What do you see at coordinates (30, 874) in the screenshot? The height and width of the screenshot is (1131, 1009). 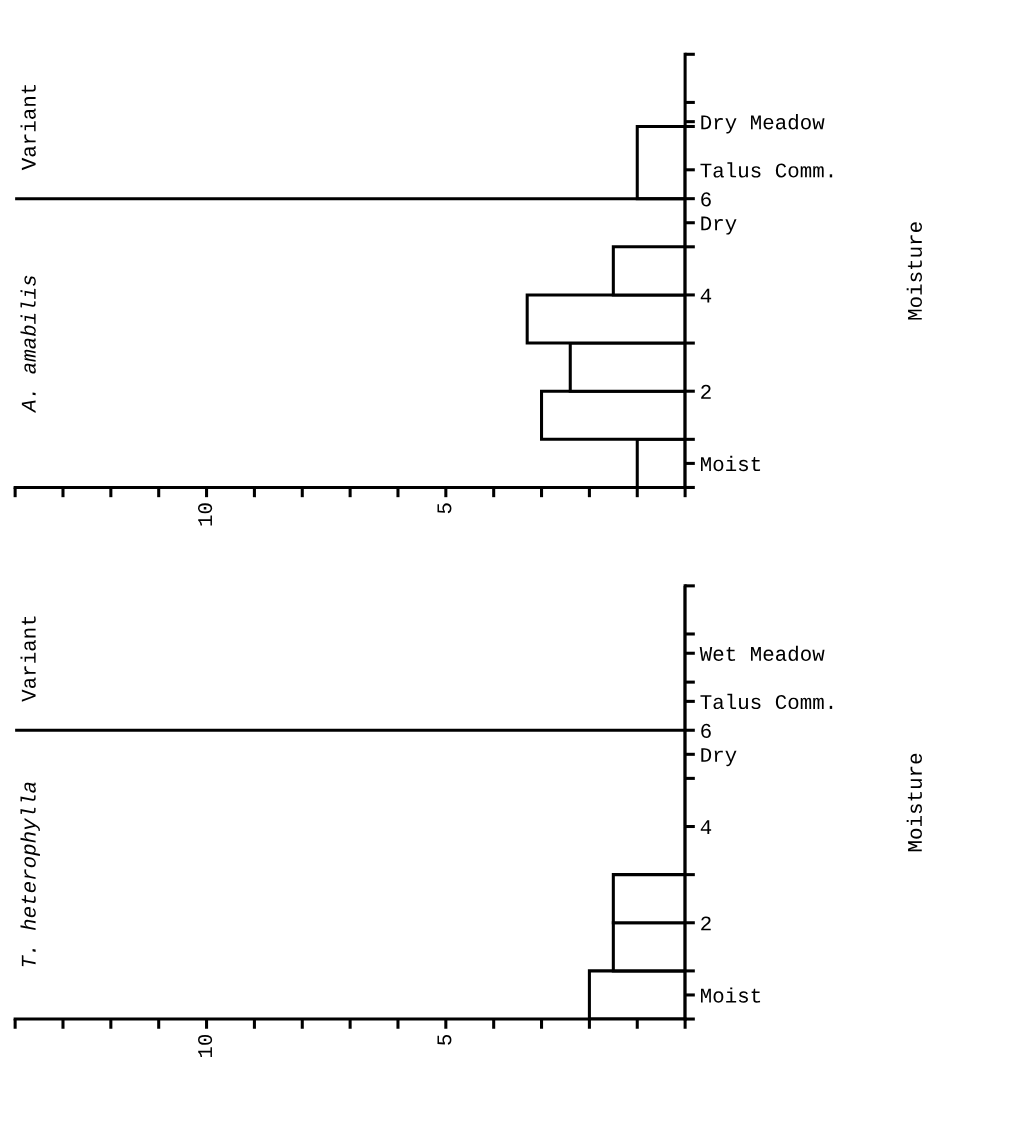 I see `text: T. heterophylla` at bounding box center [30, 874].